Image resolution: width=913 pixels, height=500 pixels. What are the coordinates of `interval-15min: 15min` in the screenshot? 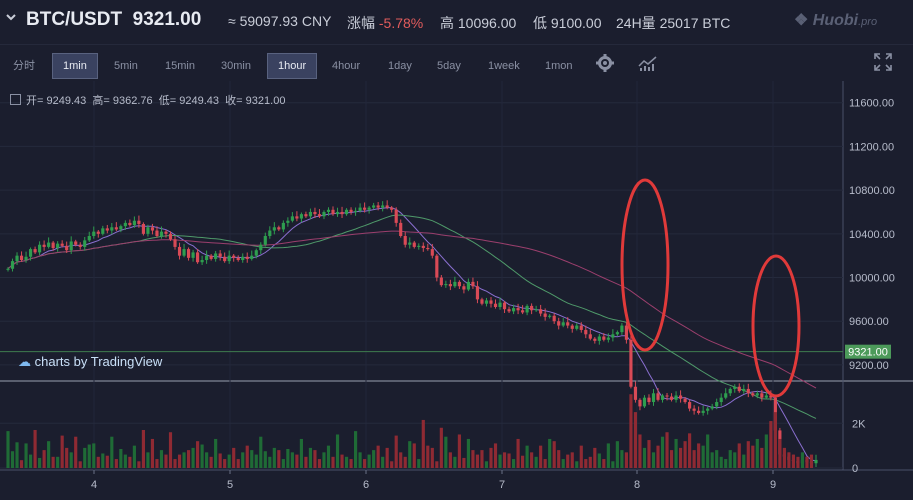 It's located at (180, 66).